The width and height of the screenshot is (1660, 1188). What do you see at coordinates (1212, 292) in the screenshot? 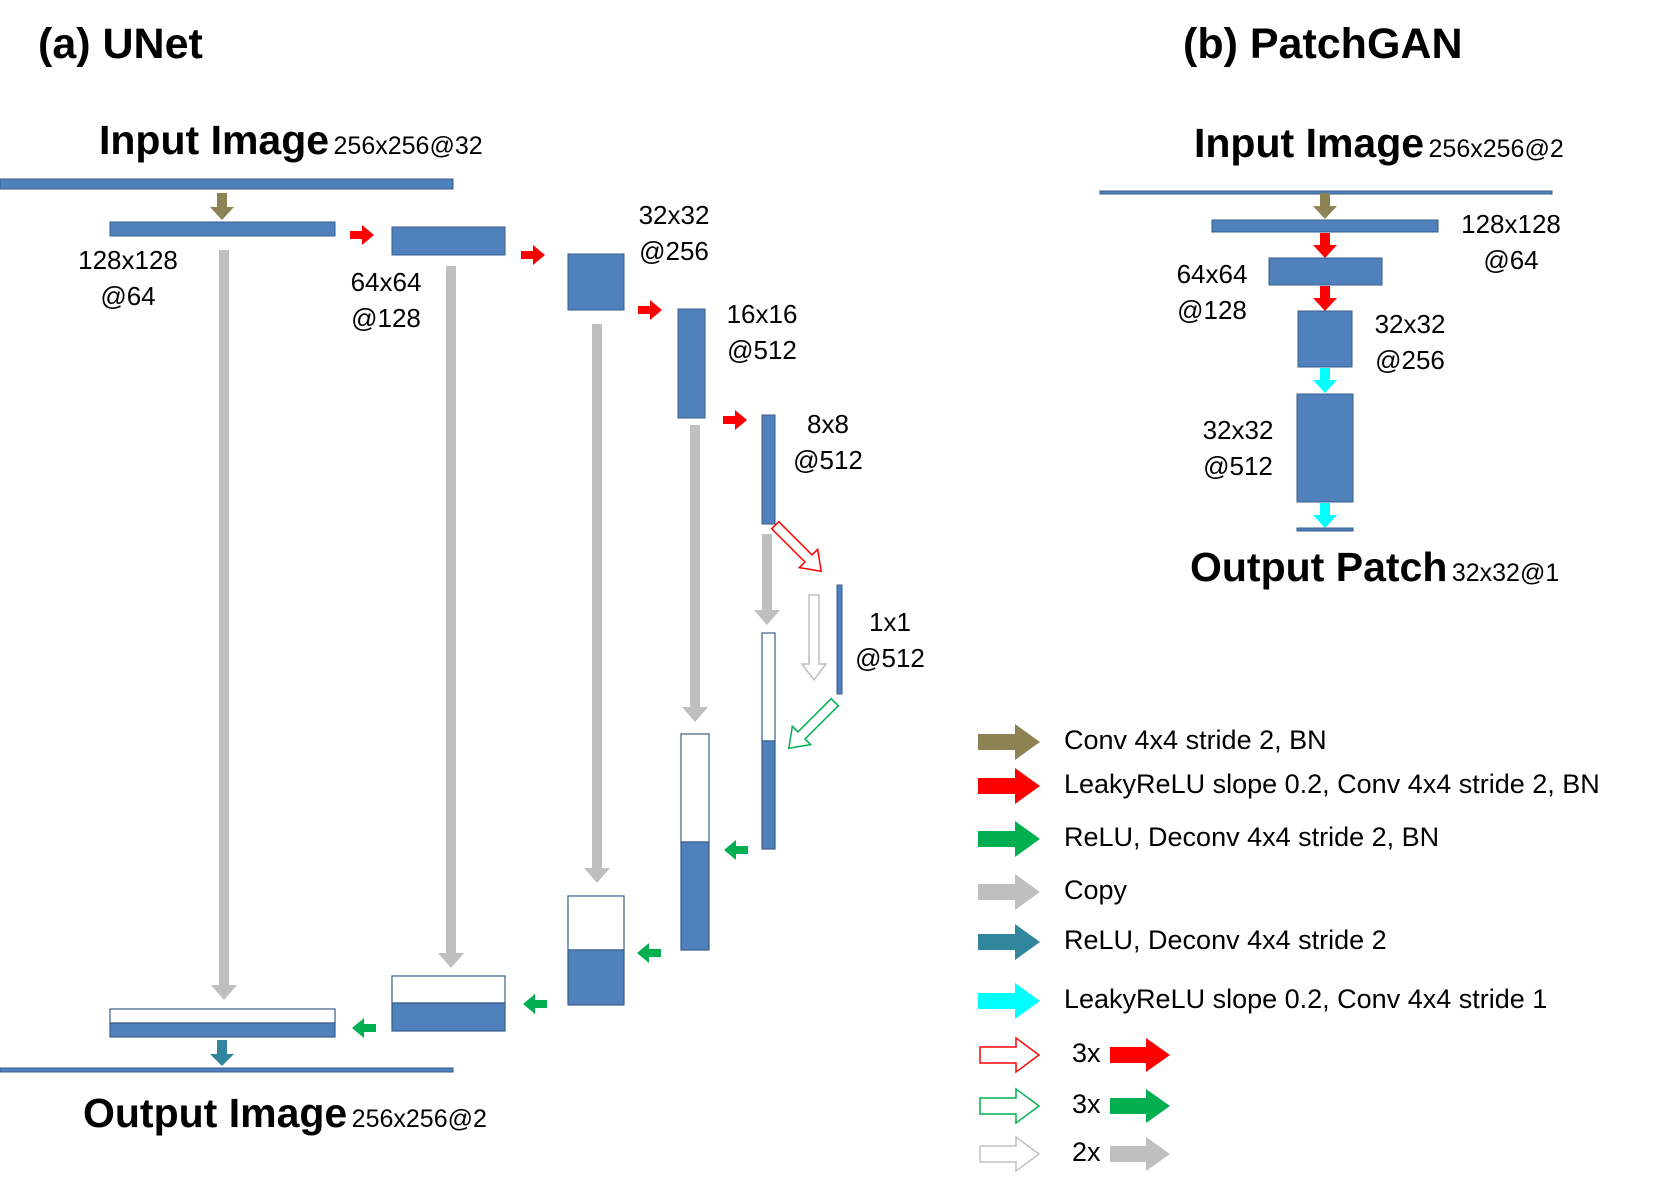
I see `pg-layer-label: 64x64 @128` at bounding box center [1212, 292].